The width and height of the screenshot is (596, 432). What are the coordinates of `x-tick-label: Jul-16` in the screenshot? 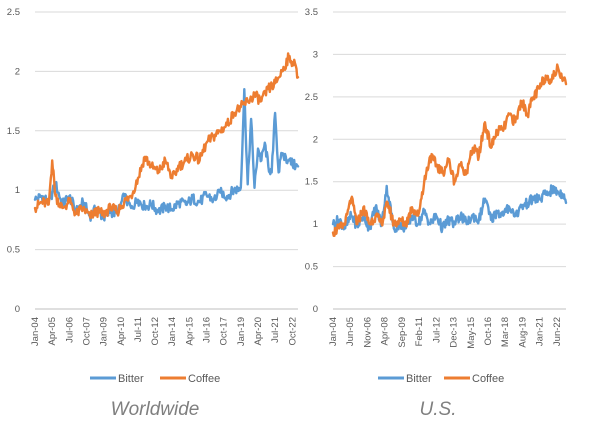 It's located at (207, 330).